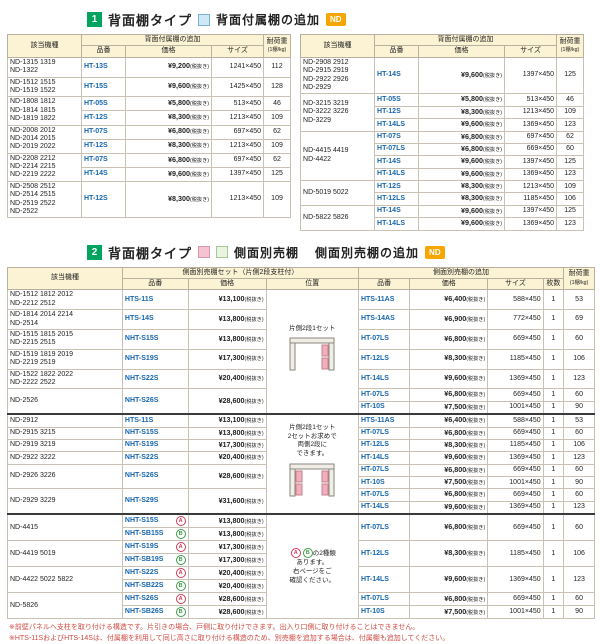  I want to click on set-part-number: NHT-S22S A, so click(155, 573).